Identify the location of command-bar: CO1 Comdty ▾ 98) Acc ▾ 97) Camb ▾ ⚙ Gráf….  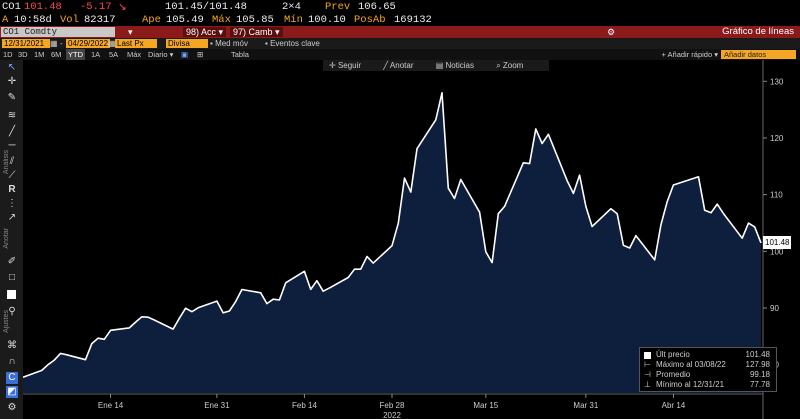
(400, 32).